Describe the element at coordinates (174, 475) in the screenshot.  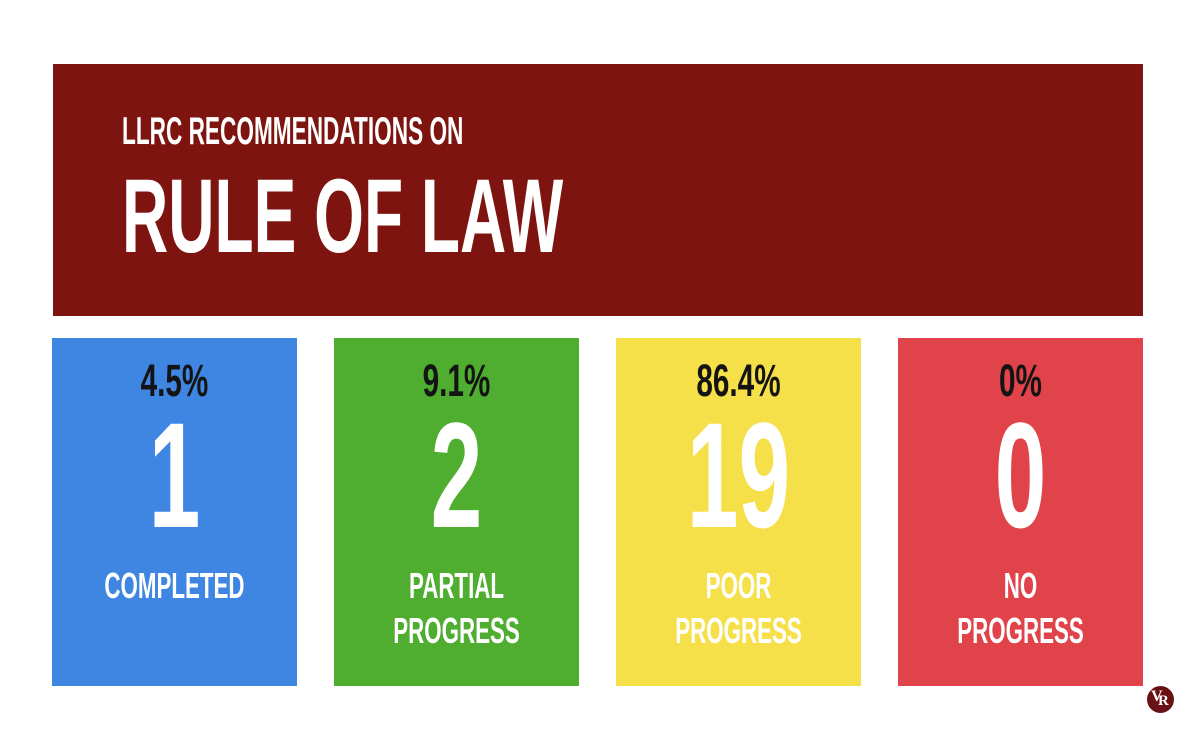
I see `stat-count: 1` at that location.